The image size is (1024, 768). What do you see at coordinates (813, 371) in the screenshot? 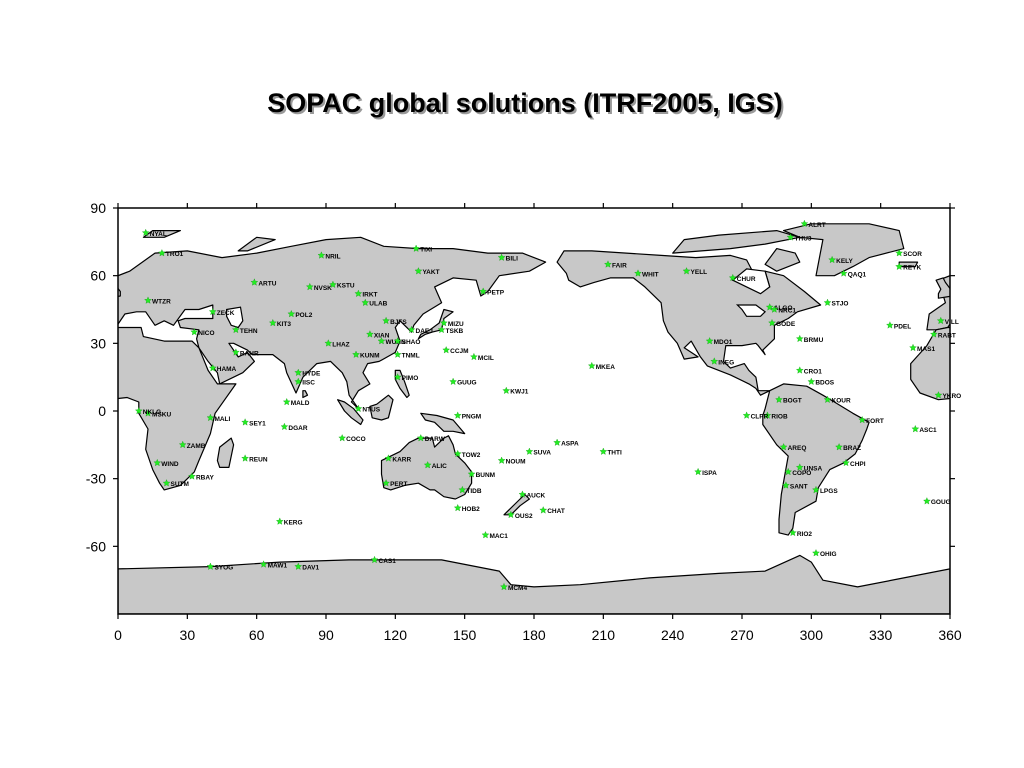
I see `station-label: CRO1` at bounding box center [813, 371].